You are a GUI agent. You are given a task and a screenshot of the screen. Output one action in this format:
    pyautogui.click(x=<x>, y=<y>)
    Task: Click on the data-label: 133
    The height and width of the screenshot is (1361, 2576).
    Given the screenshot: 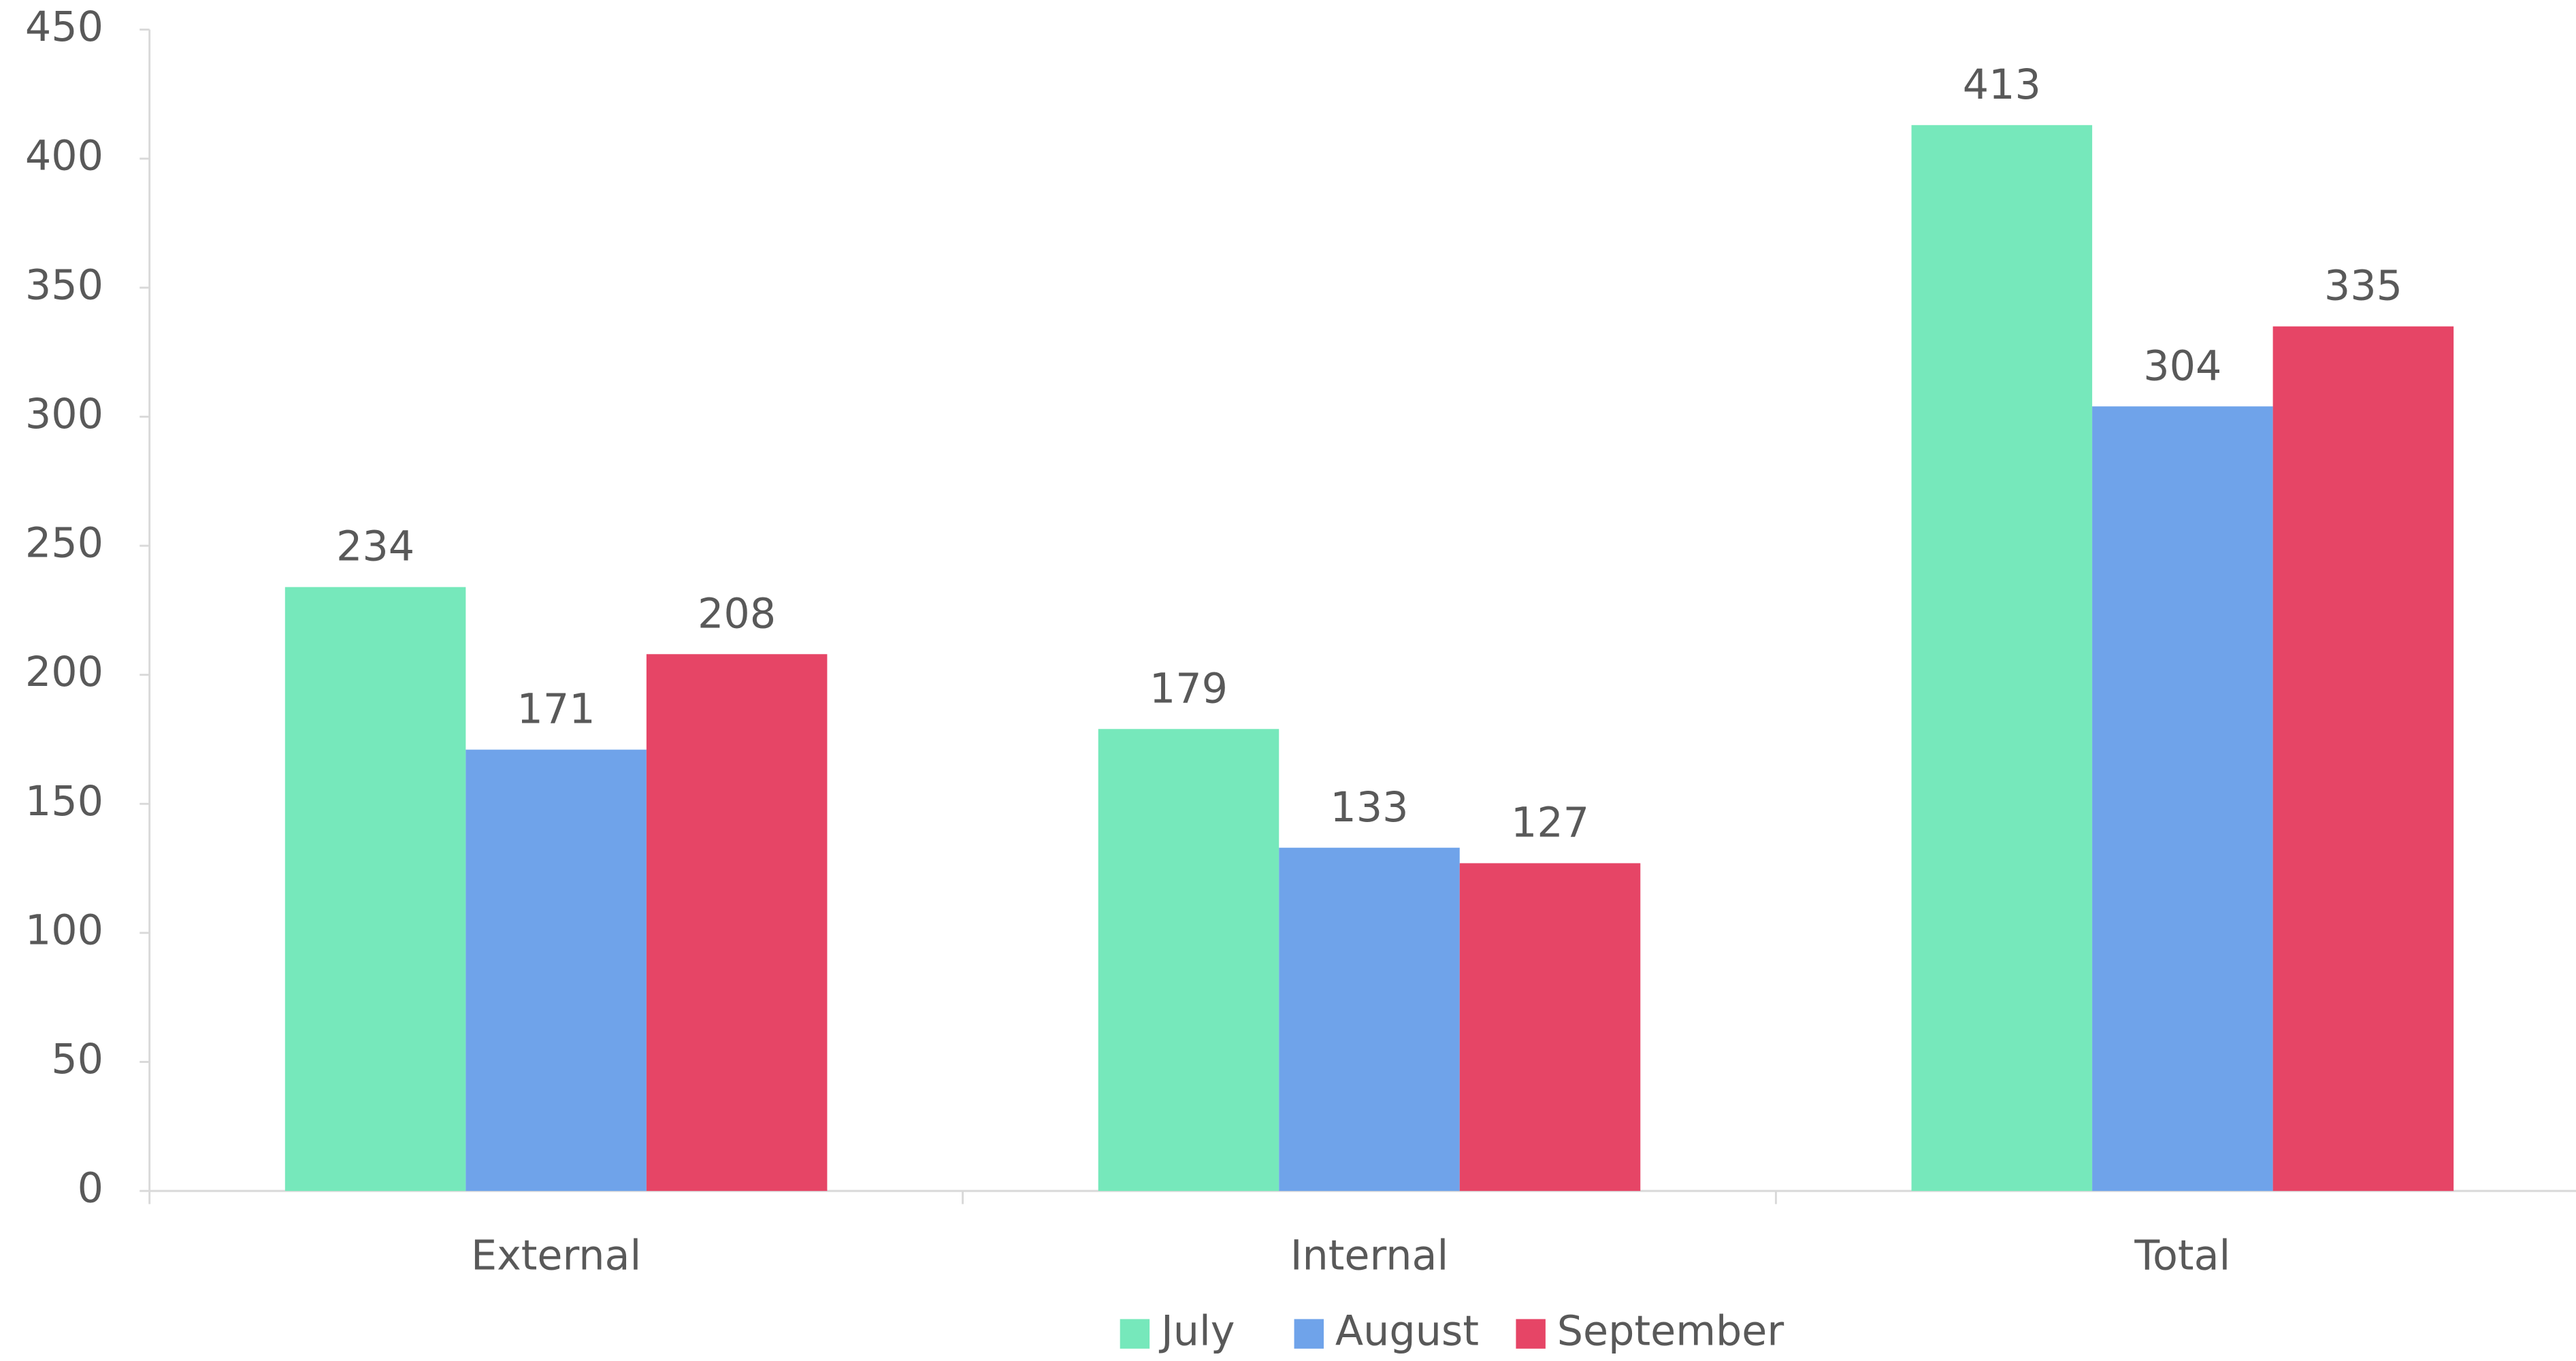 What is the action you would take?
    pyautogui.click(x=1369, y=808)
    